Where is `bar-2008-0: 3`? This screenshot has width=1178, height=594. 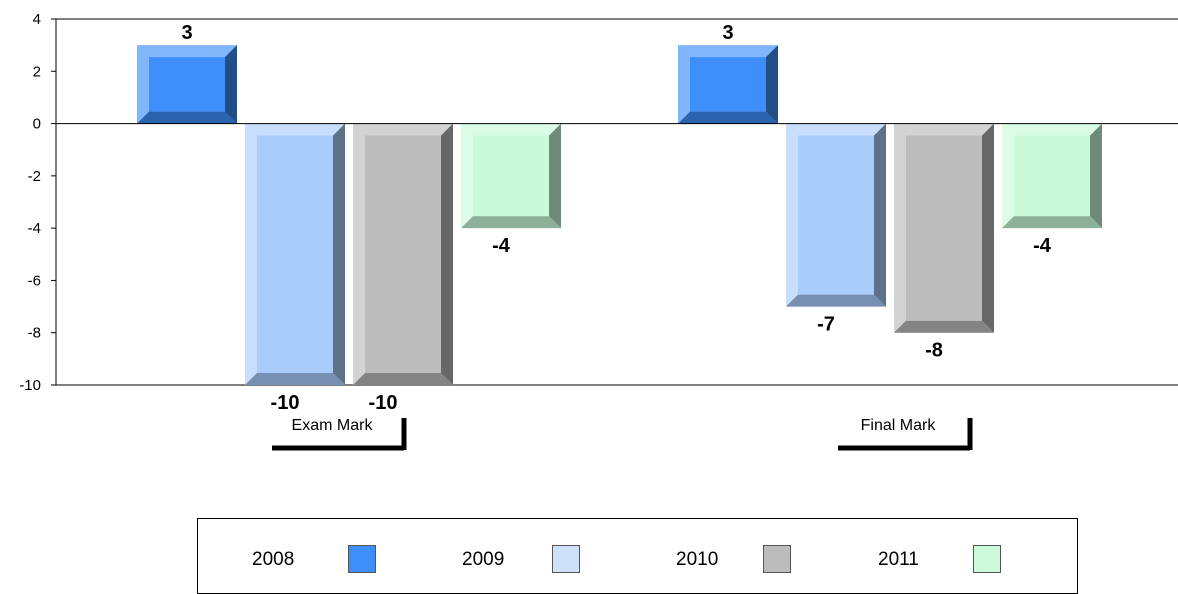
bar-2008-0: 3 is located at coordinates (187, 73).